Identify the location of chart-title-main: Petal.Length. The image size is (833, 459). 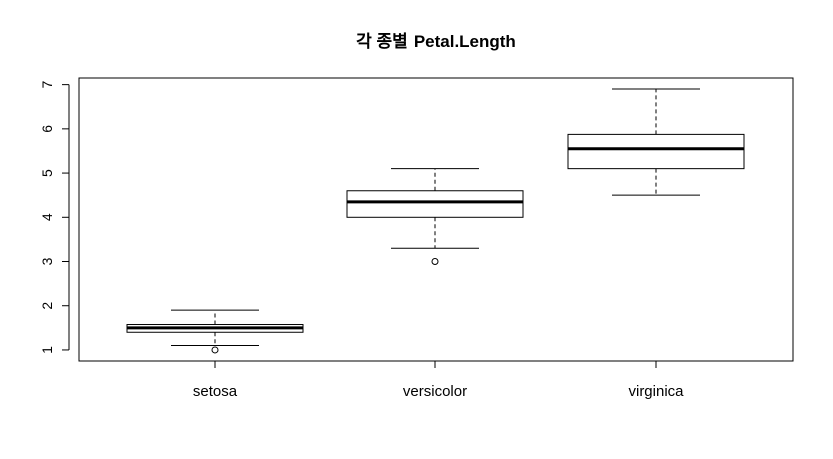
(465, 41).